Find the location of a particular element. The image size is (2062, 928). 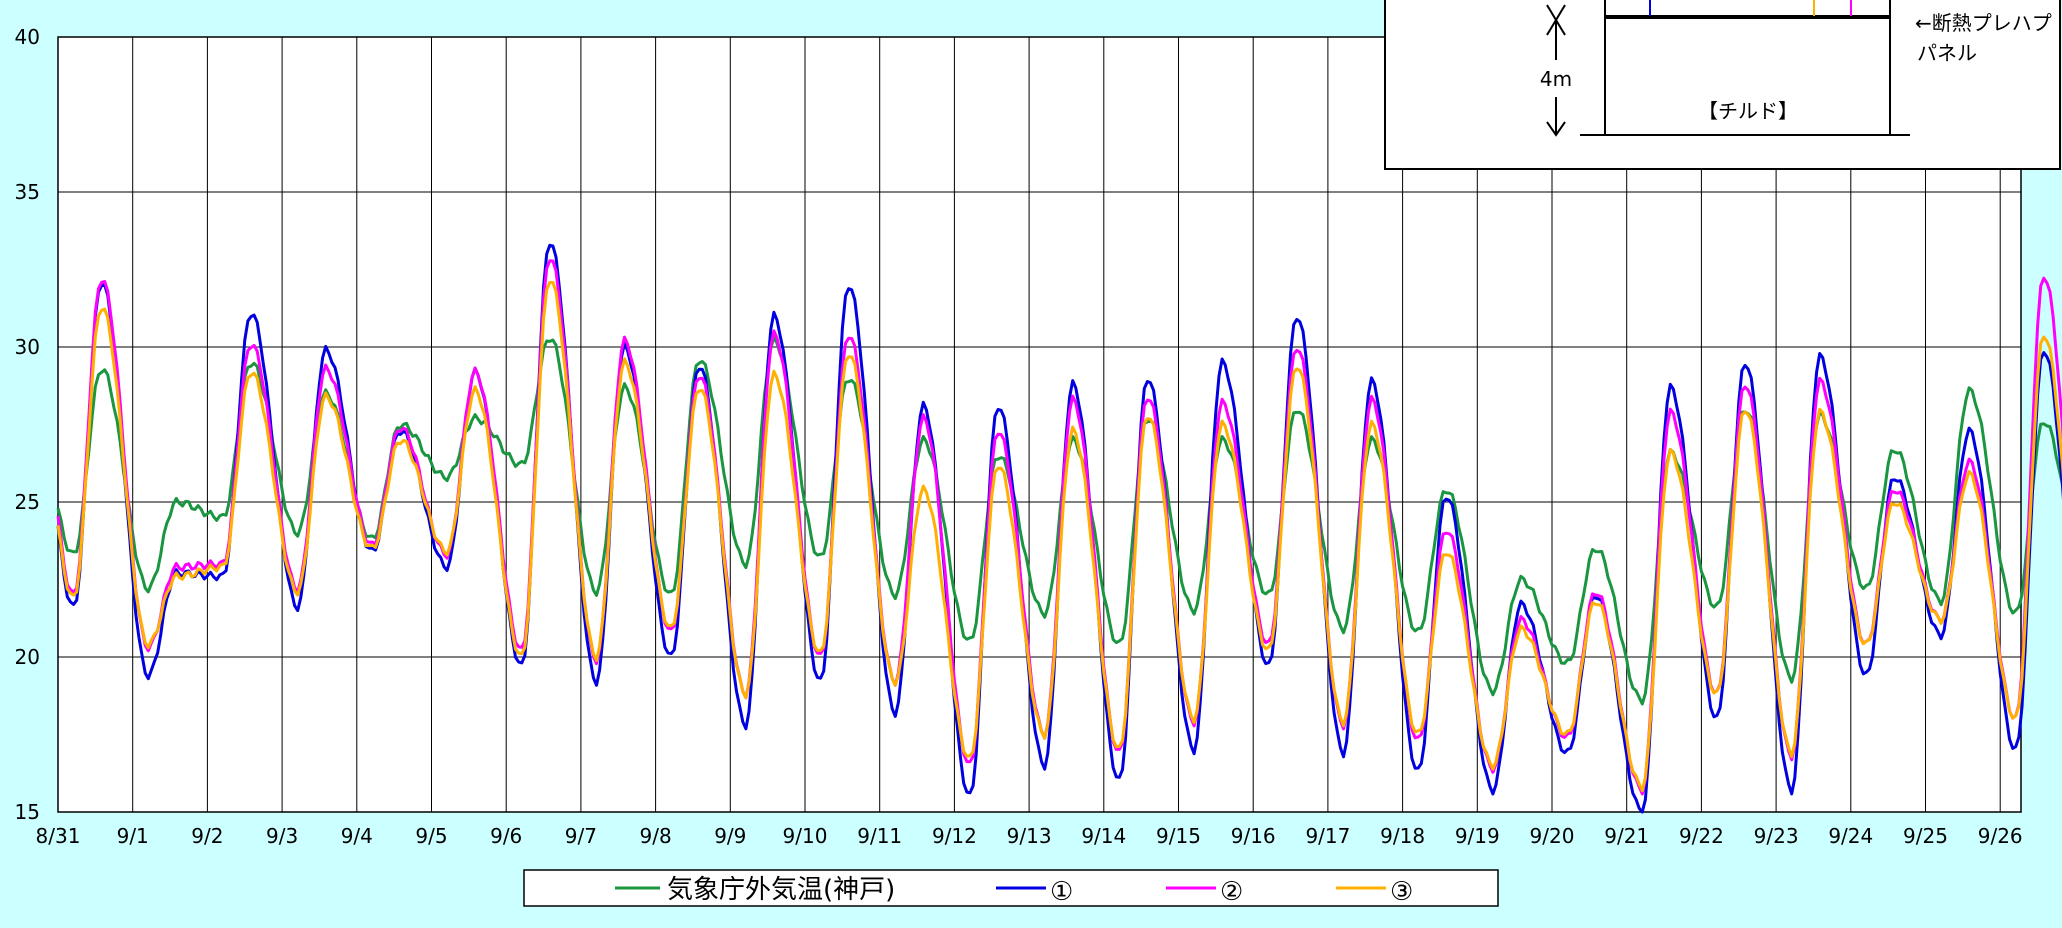

x-tick-label: 9/2 is located at coordinates (207, 836).